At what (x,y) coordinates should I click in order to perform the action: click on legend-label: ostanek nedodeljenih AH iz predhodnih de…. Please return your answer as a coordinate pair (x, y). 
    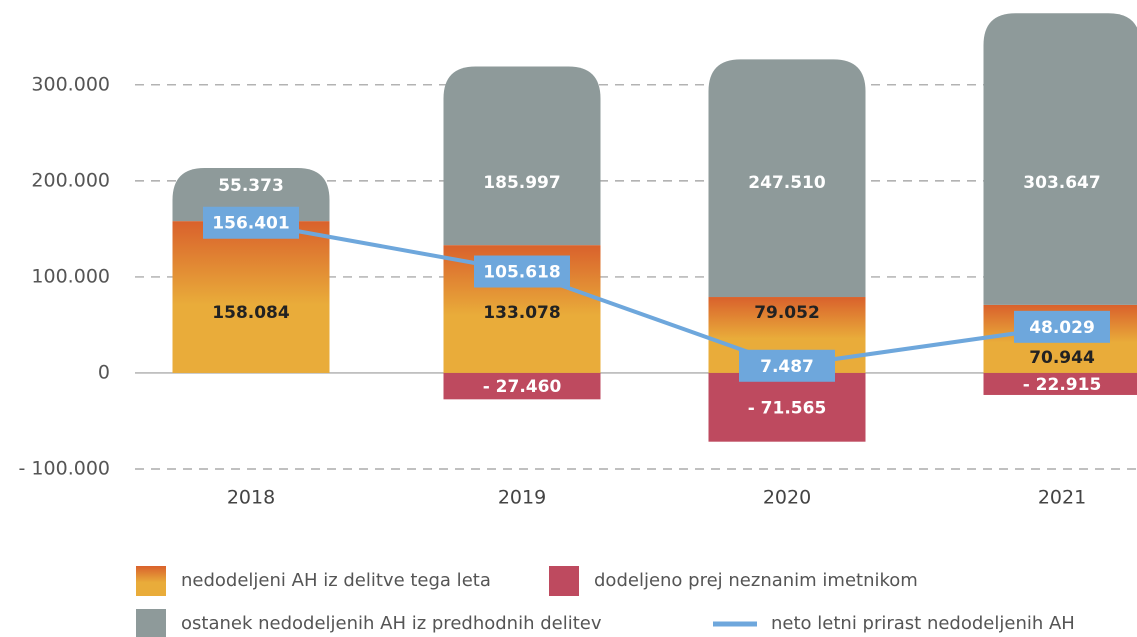
    Looking at the image, I should click on (391, 623).